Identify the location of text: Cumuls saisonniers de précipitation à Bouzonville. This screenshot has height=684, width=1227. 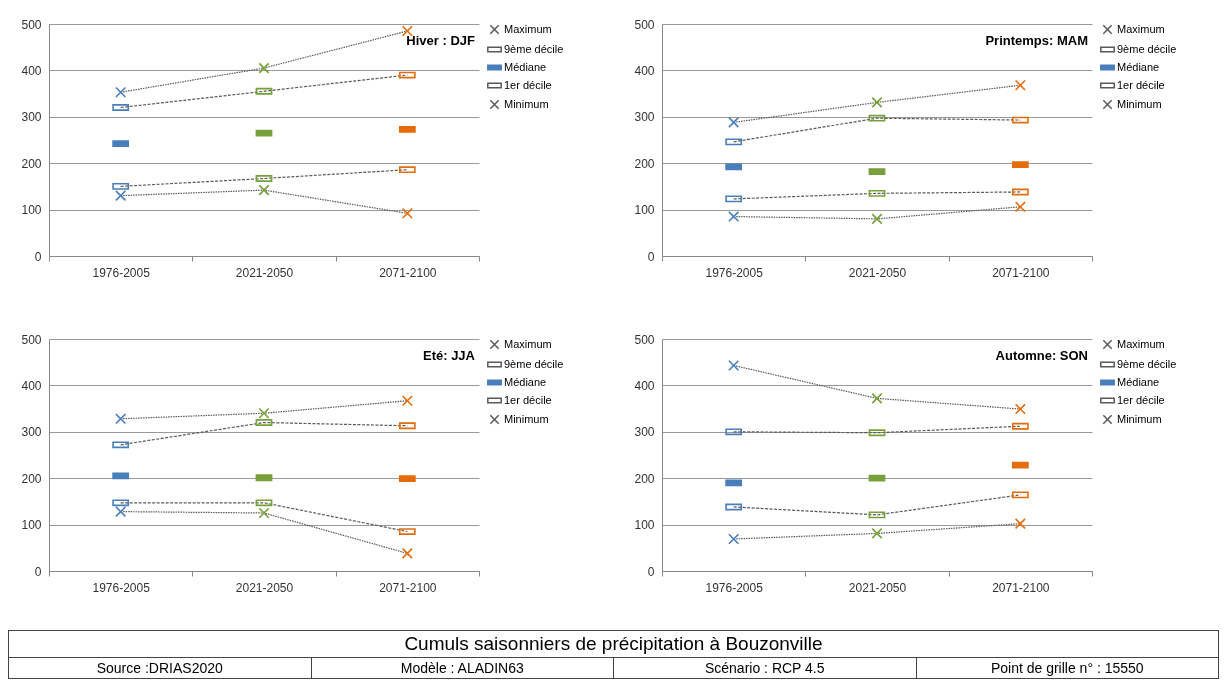
(613, 644).